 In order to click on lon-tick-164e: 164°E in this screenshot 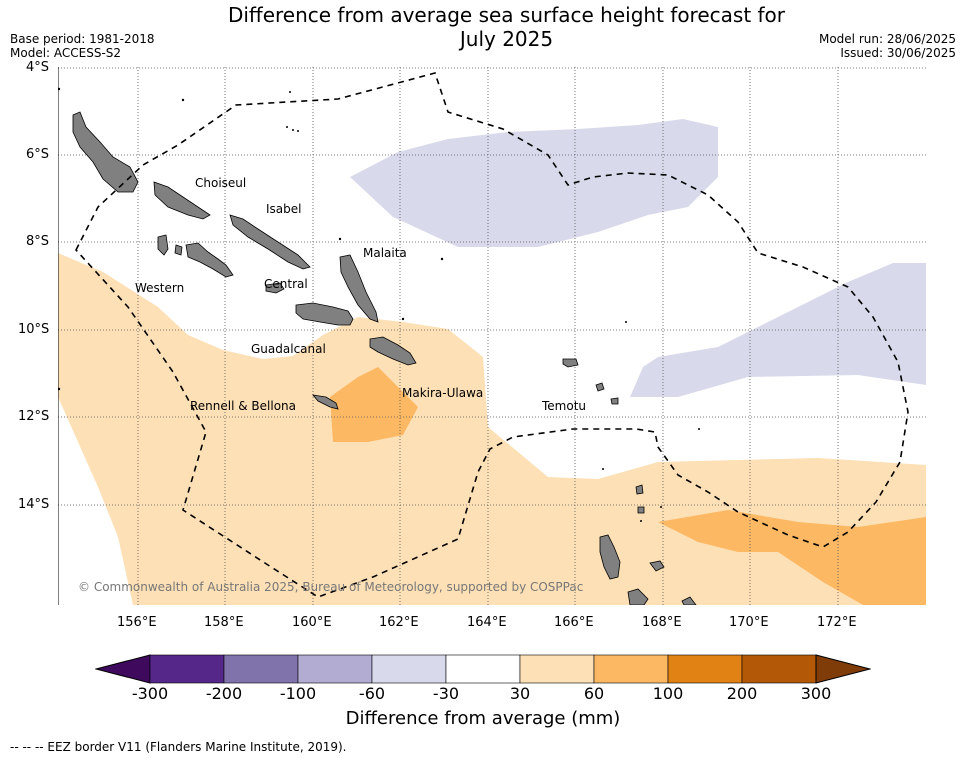, I will do `click(487, 622)`.